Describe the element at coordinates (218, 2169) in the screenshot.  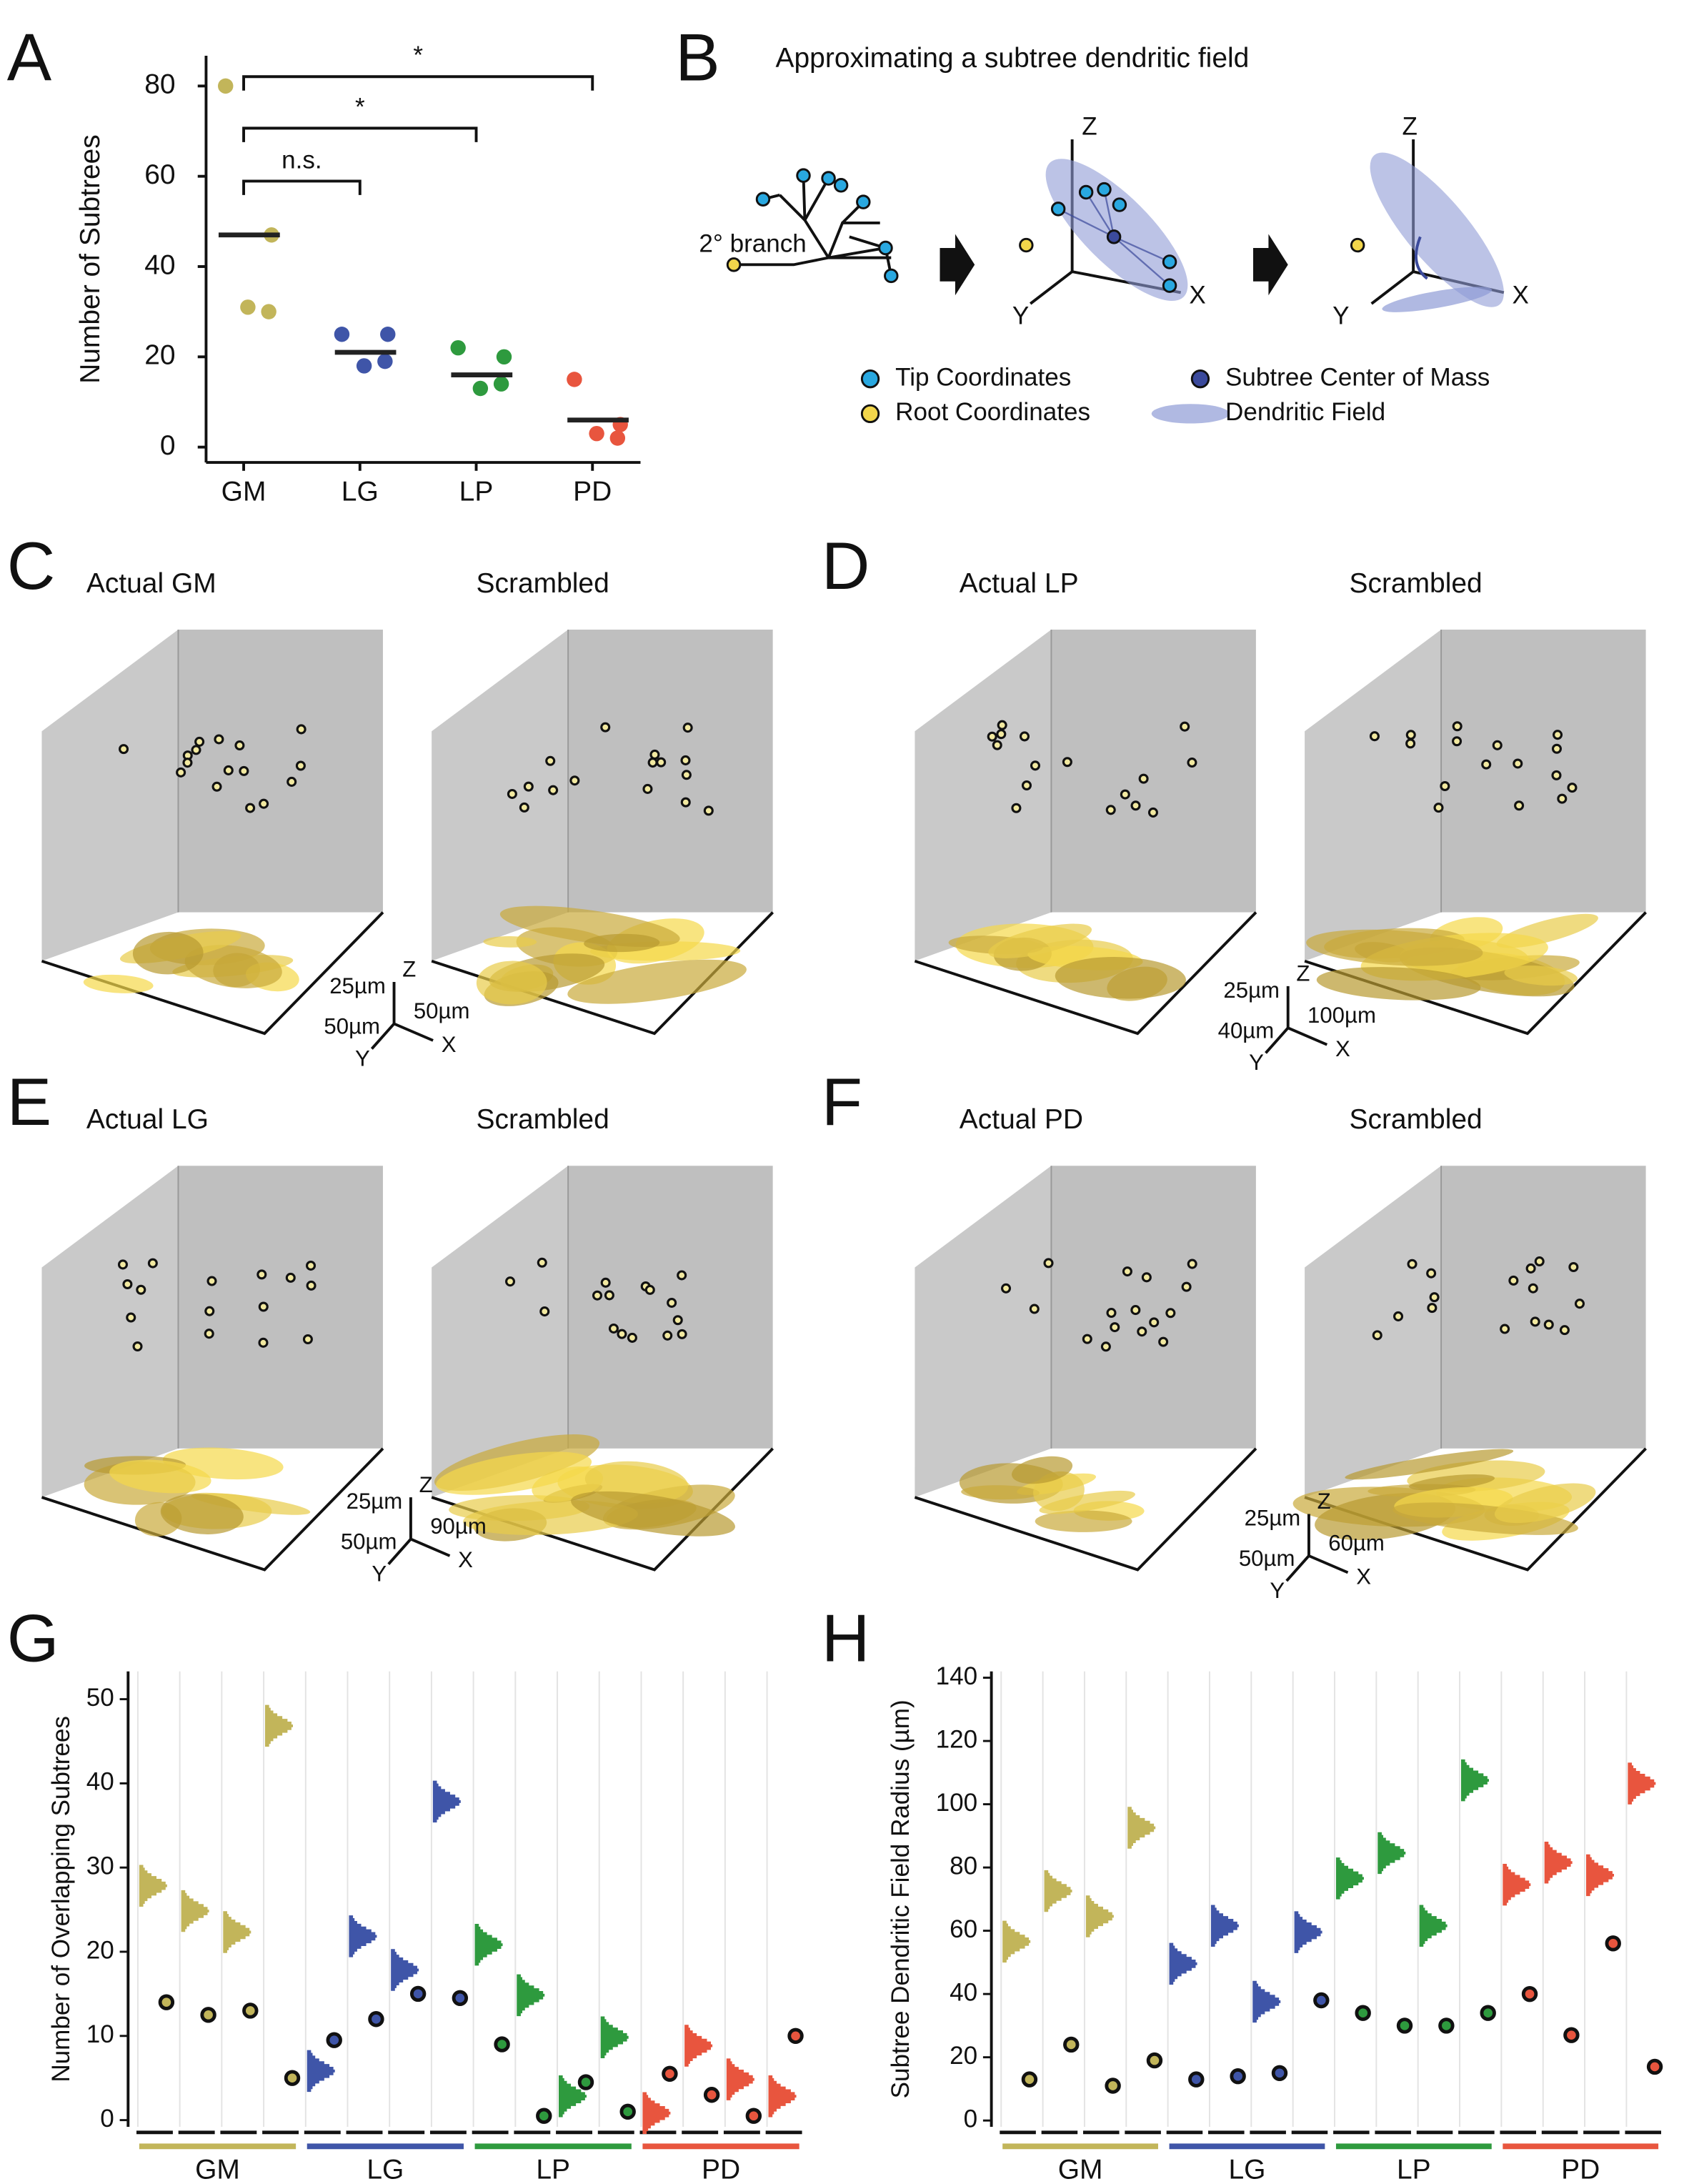
I see `x-group-label: GM` at that location.